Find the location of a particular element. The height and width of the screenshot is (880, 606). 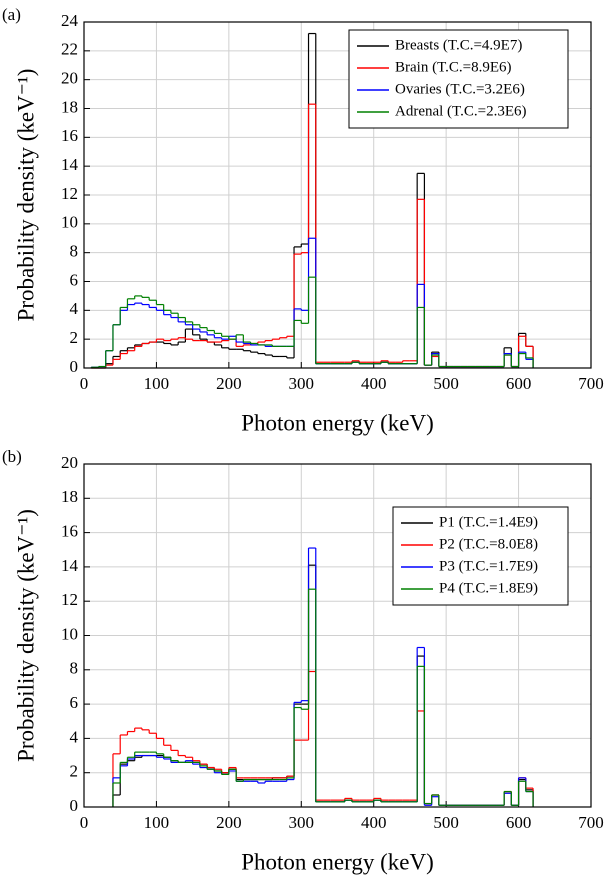

legend-label: Brain (T.C.=8.9E6) is located at coordinates (453, 67).